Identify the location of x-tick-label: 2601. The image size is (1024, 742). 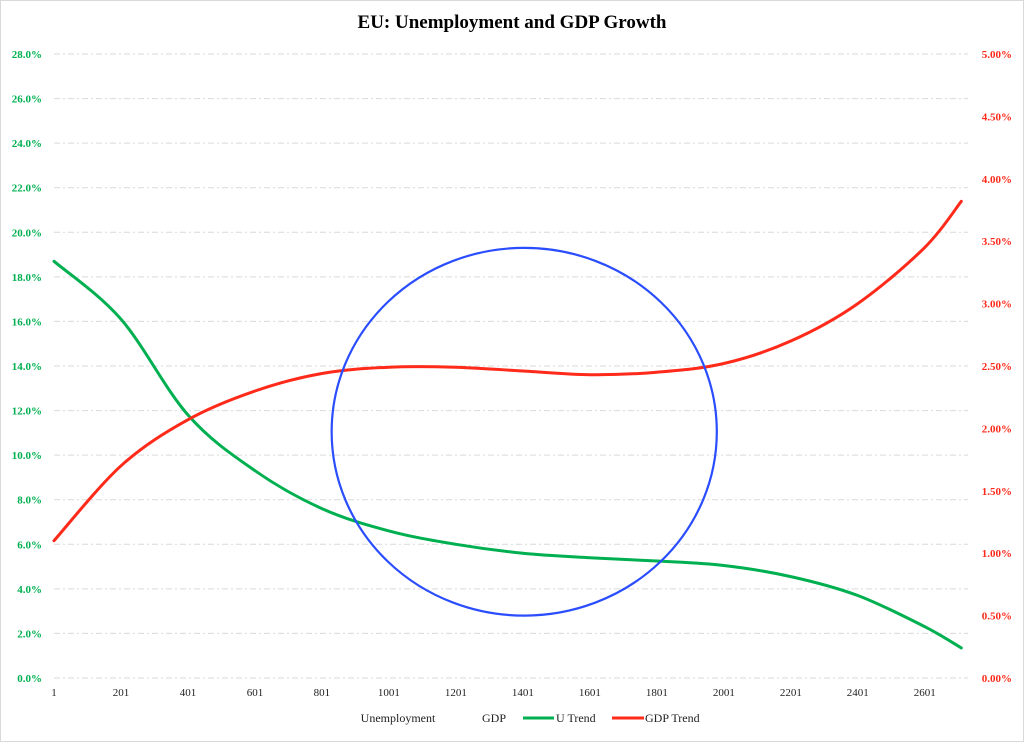
(925, 693).